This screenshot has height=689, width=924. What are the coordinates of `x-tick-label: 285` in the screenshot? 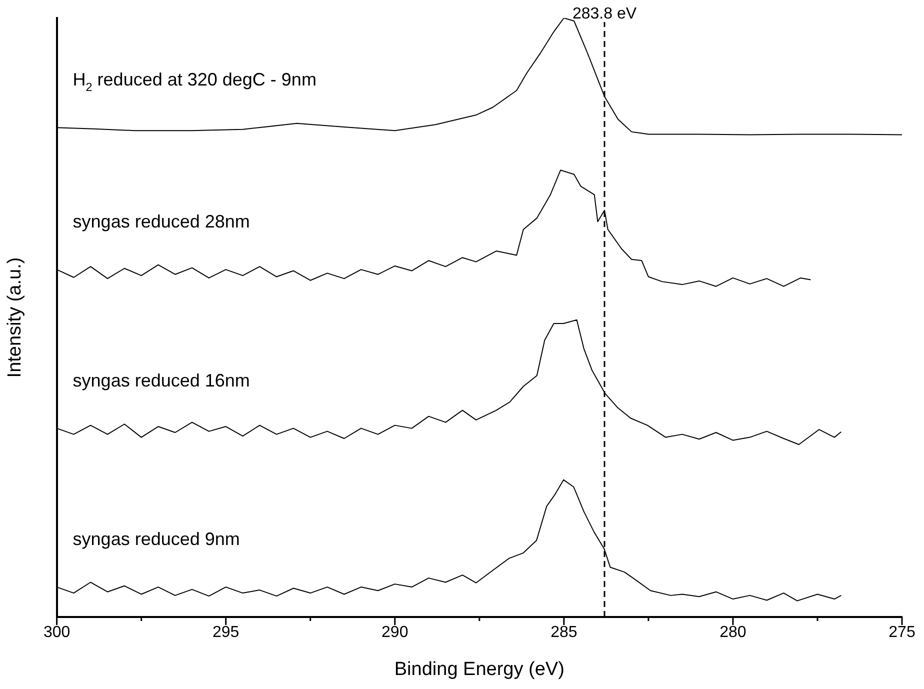 It's located at (564, 633).